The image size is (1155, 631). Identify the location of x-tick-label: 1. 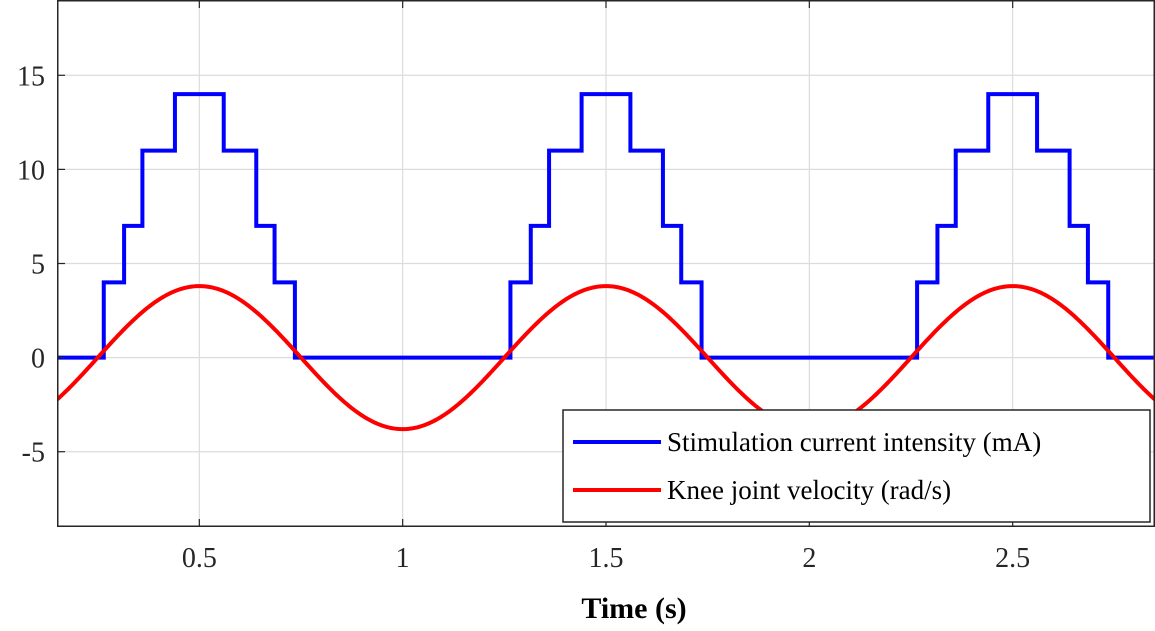
(403, 558).